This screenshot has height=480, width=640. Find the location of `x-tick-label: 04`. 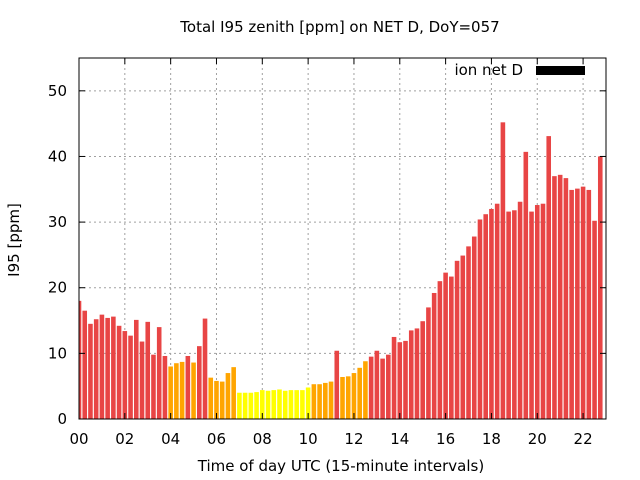

x-tick-label: 04 is located at coordinates (170, 439).